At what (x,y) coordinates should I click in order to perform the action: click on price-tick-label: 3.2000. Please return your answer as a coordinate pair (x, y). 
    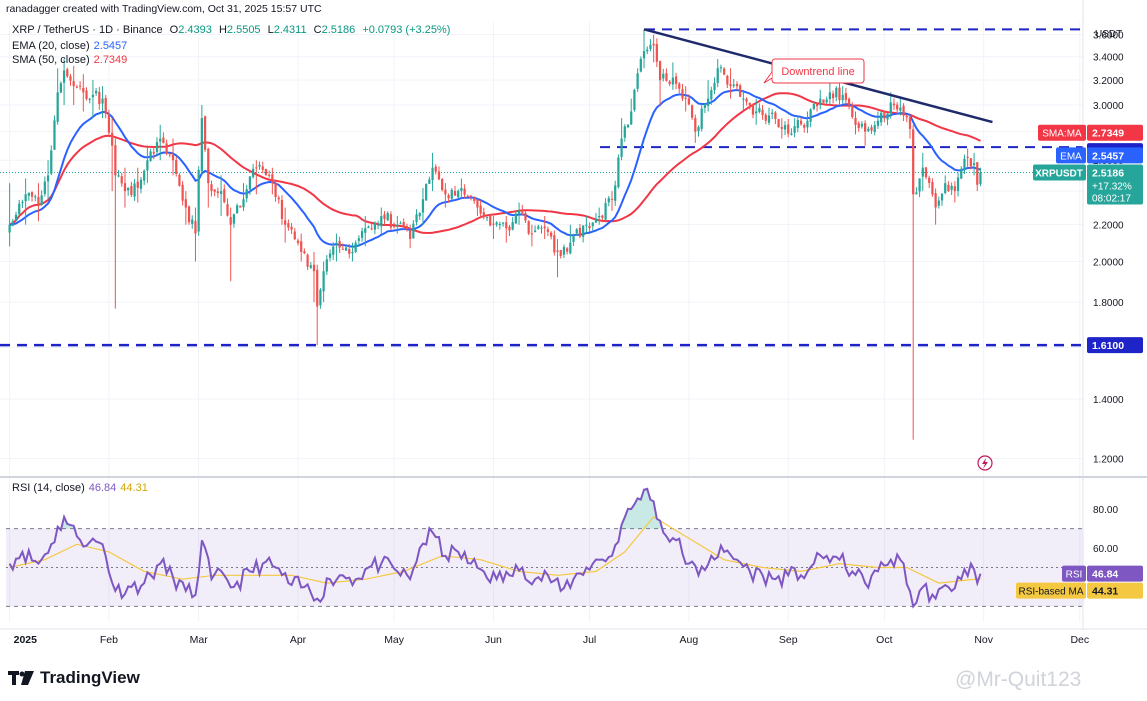
    Looking at the image, I should click on (1108, 81).